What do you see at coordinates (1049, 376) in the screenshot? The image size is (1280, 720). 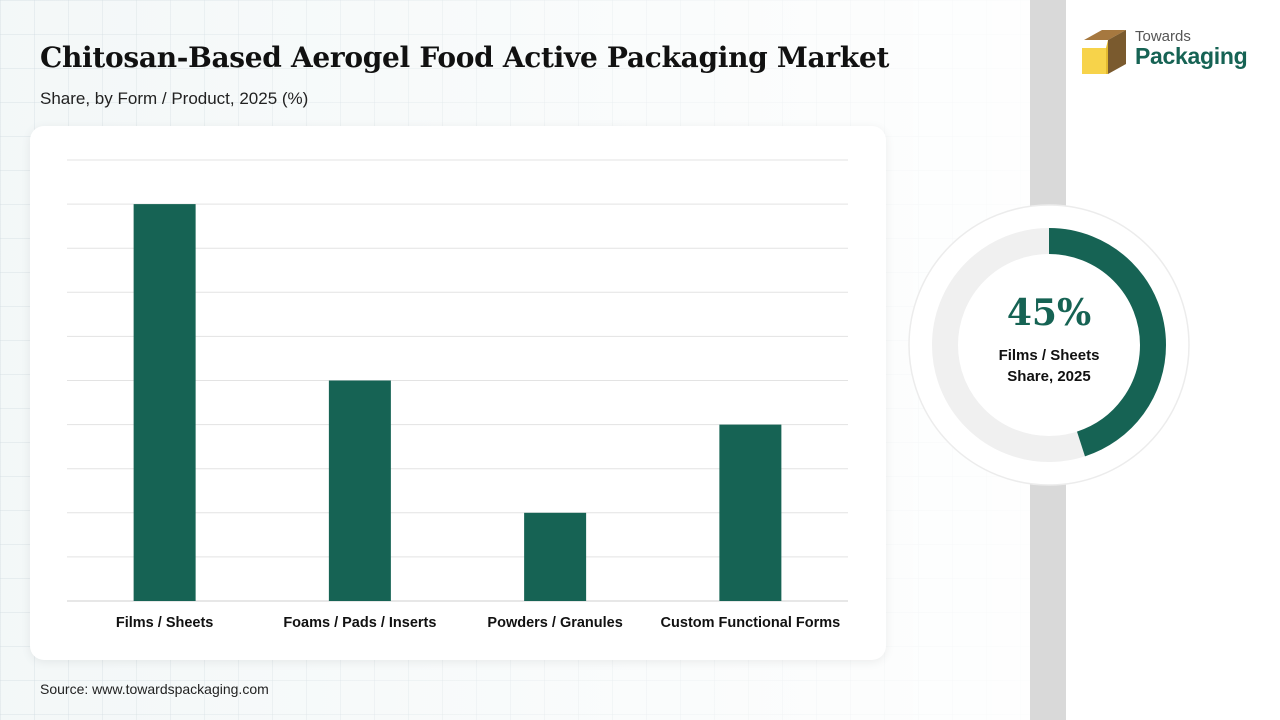 I see `donut-caption-line2: Share, 2025` at bounding box center [1049, 376].